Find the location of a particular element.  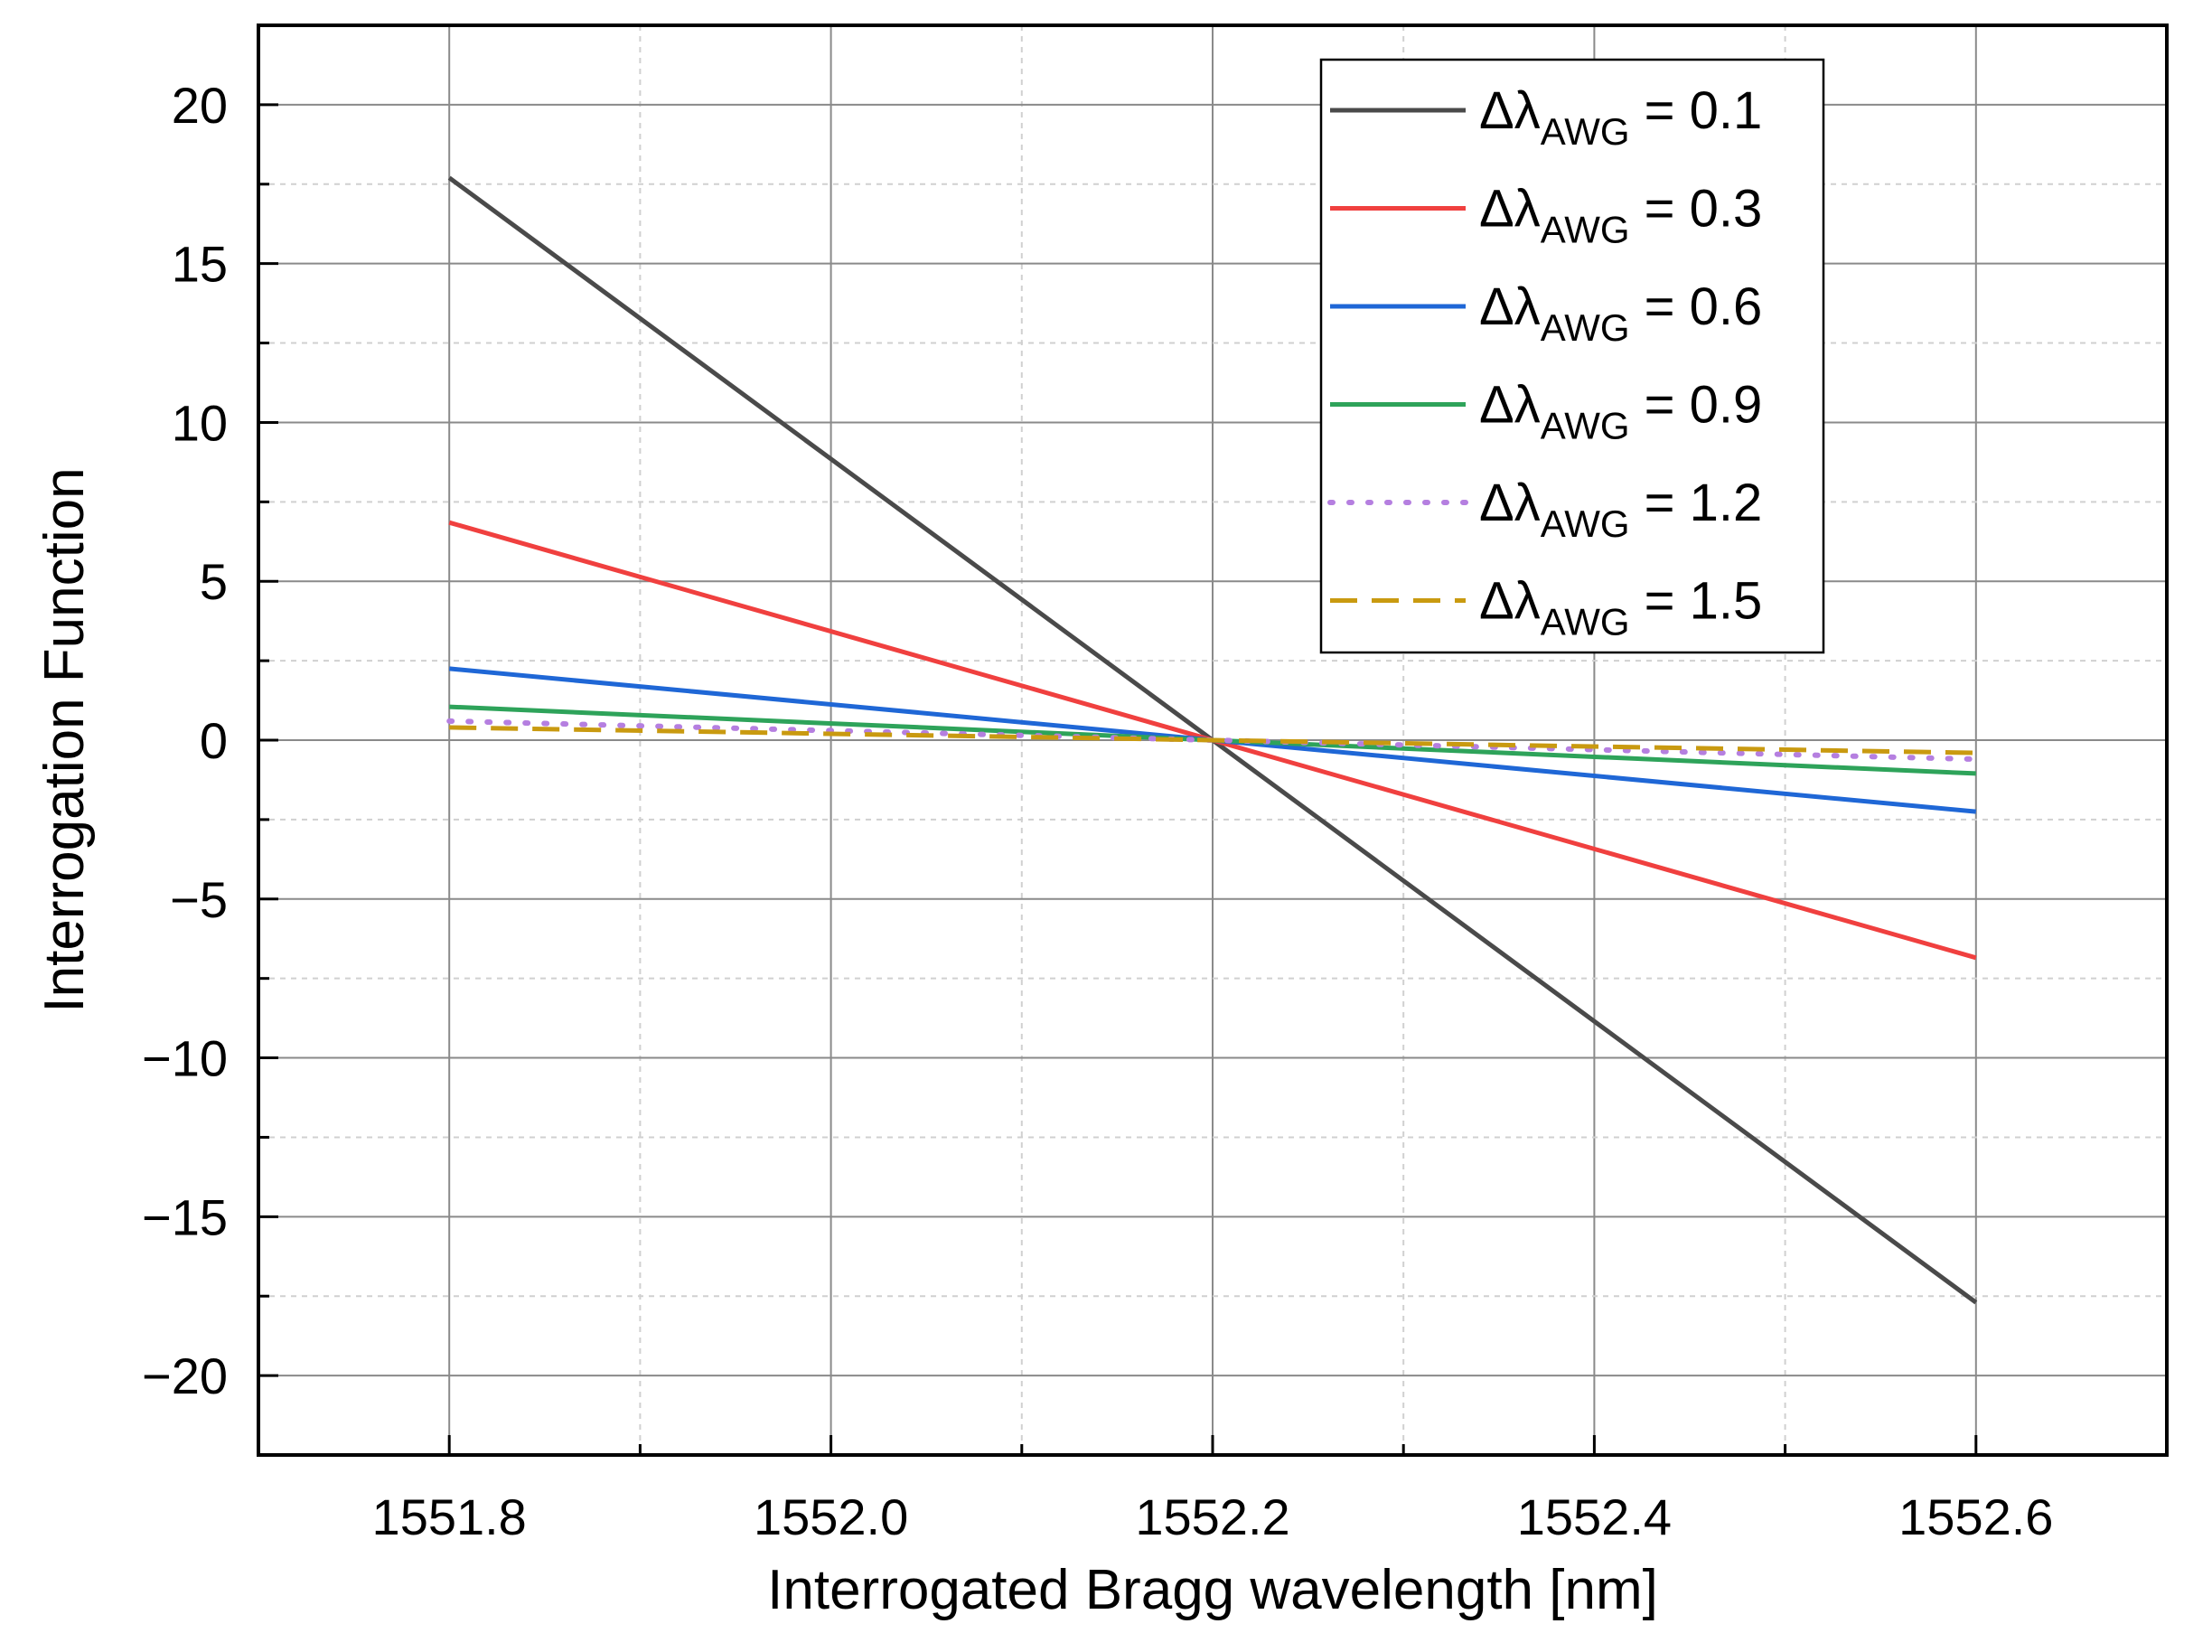

y-tick-label: 20 is located at coordinates (200, 105).